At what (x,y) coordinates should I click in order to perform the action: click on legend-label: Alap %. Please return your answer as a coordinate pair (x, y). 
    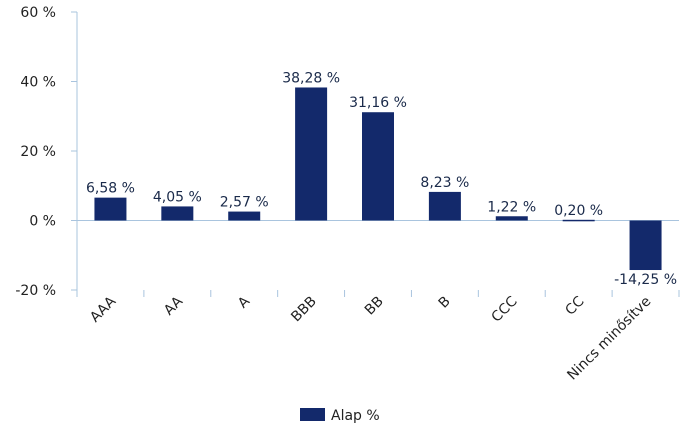
    Looking at the image, I should click on (355, 416).